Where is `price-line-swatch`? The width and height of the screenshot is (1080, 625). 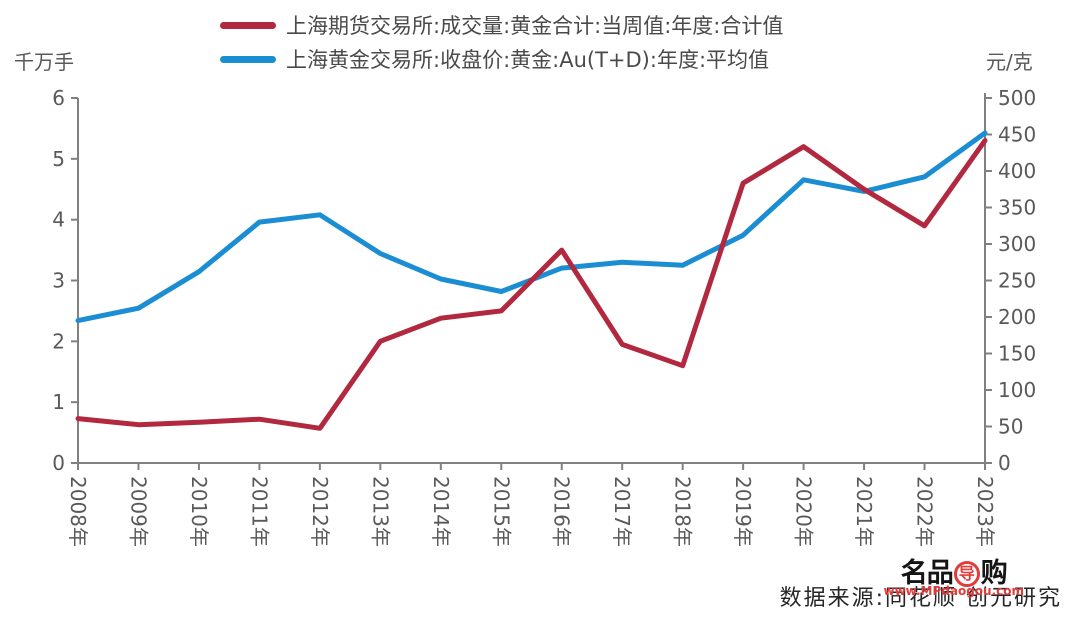 price-line-swatch is located at coordinates (248, 59).